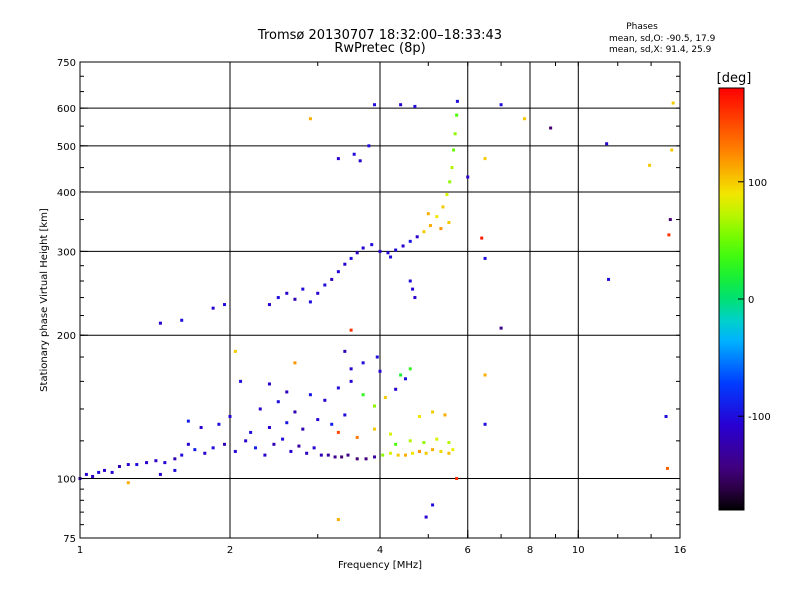  I want to click on y-tick-label: 500, so click(66, 147).